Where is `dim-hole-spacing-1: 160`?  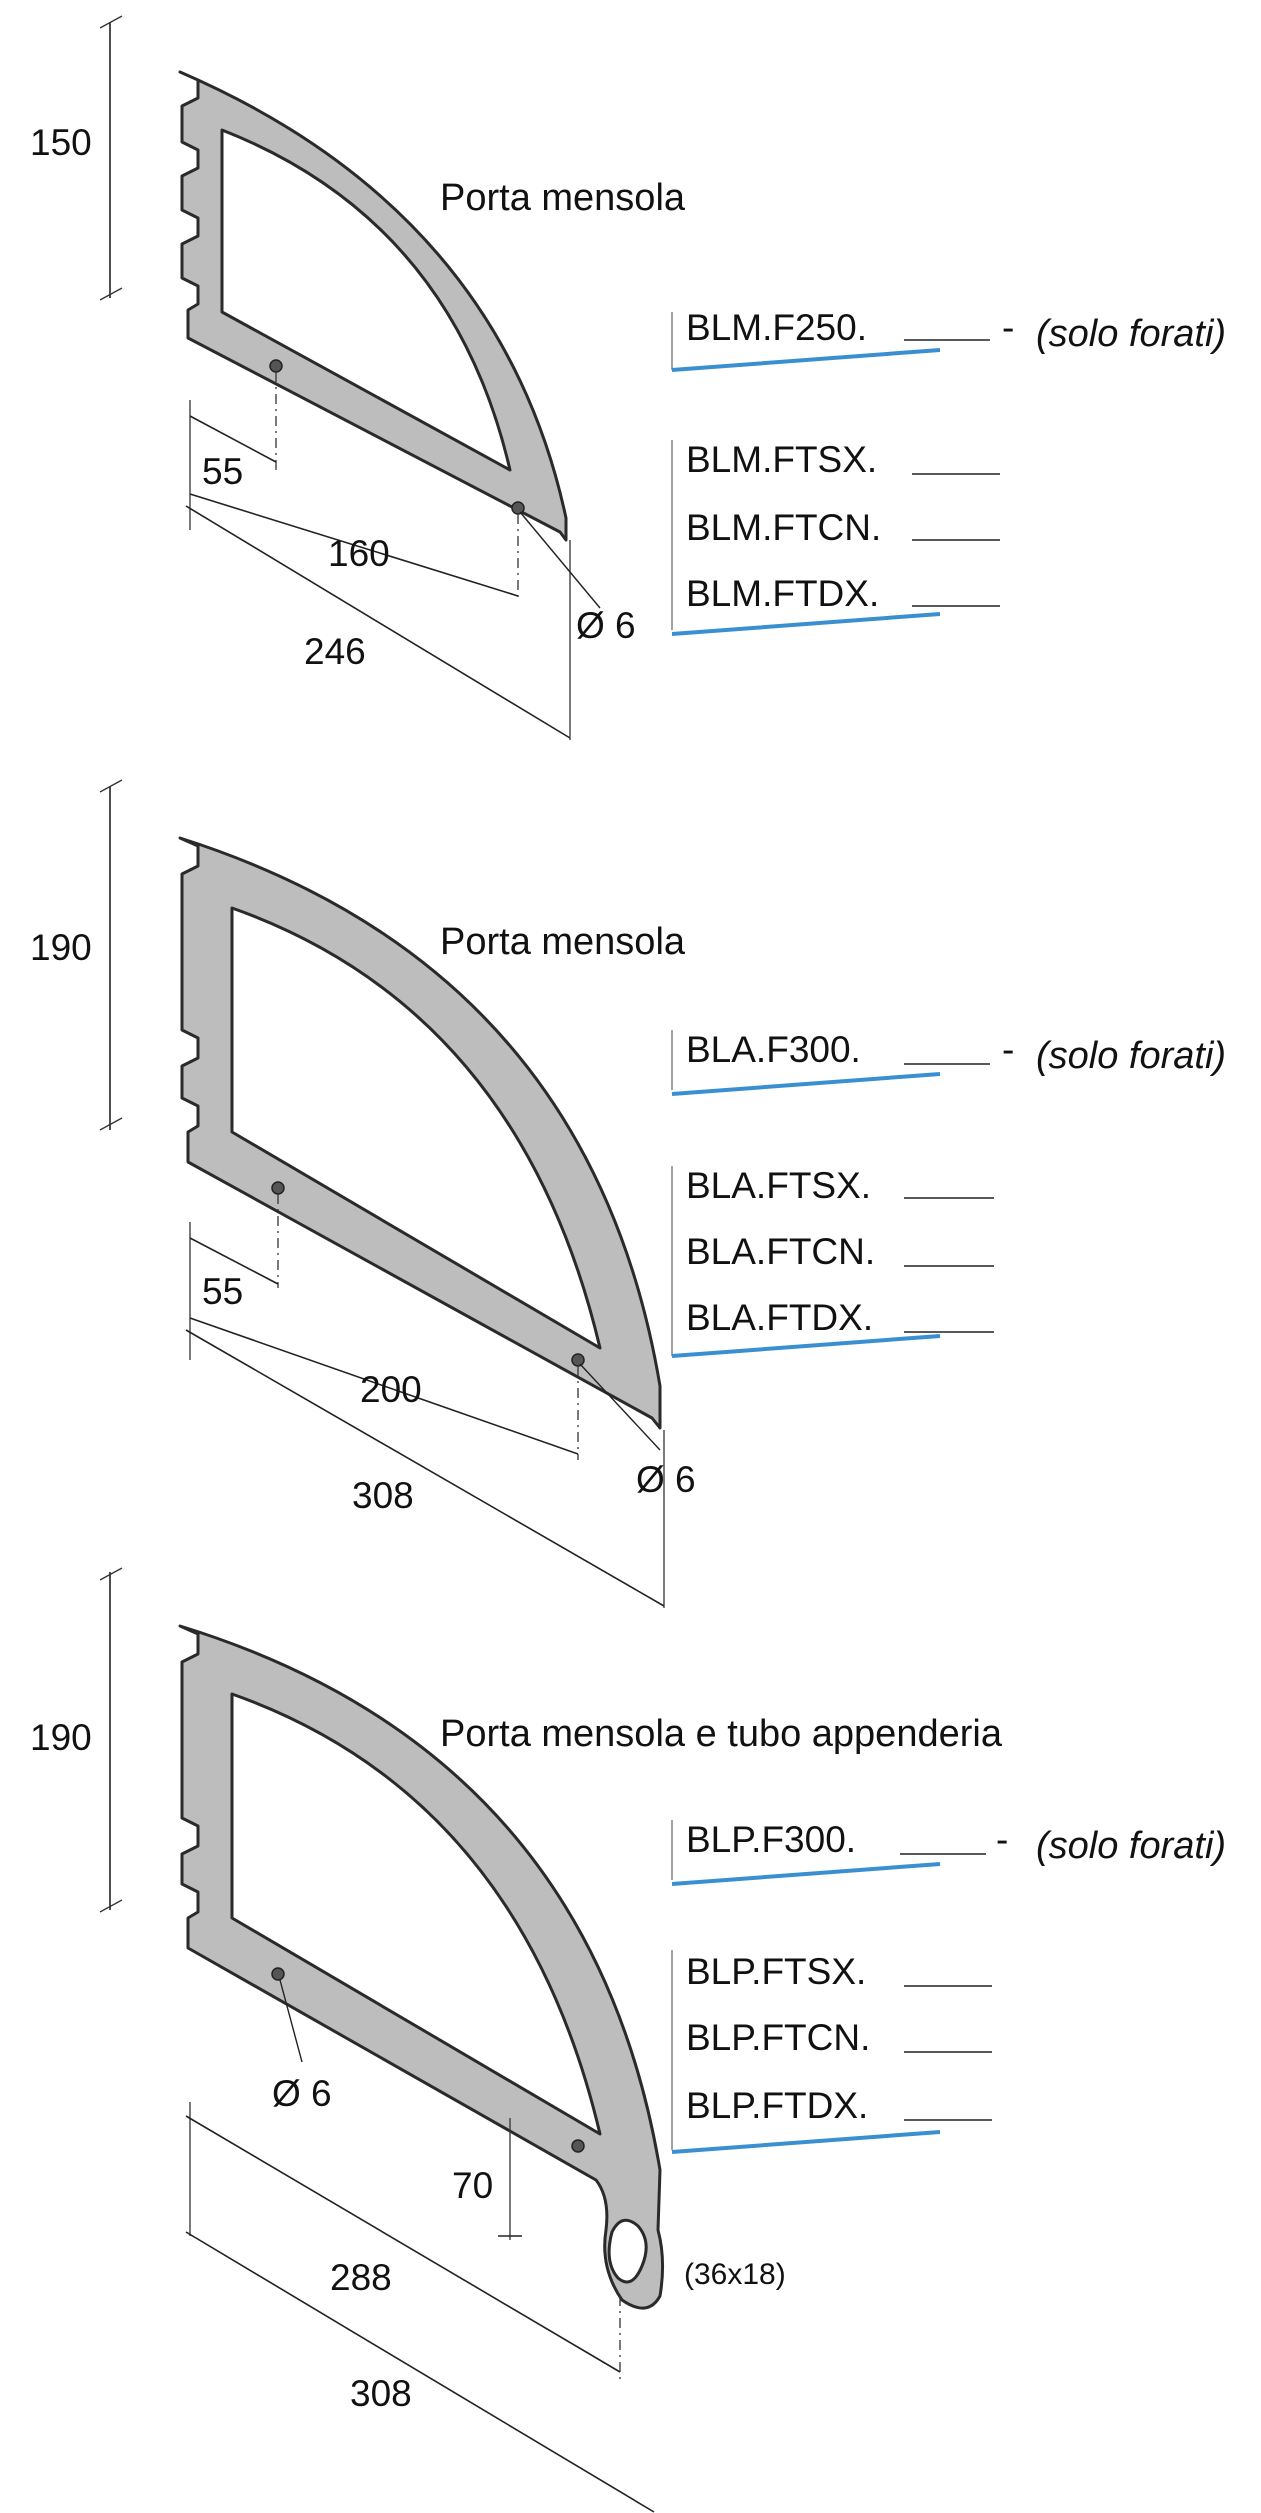 dim-hole-spacing-1: 160 is located at coordinates (359, 553).